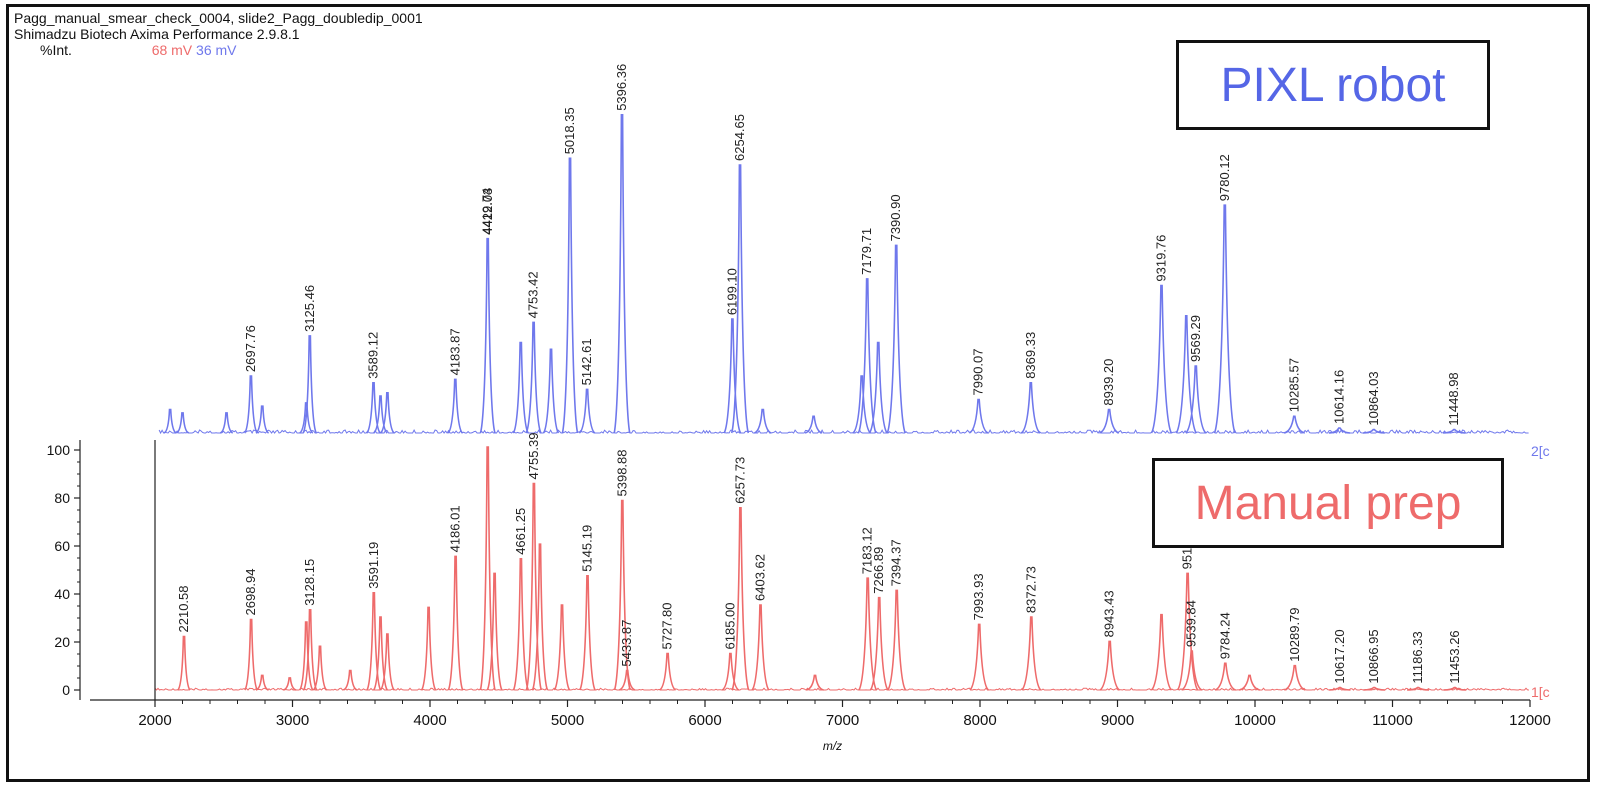  Describe the element at coordinates (1328, 503) in the screenshot. I see `legend-manual-prep: Manual prep` at that location.